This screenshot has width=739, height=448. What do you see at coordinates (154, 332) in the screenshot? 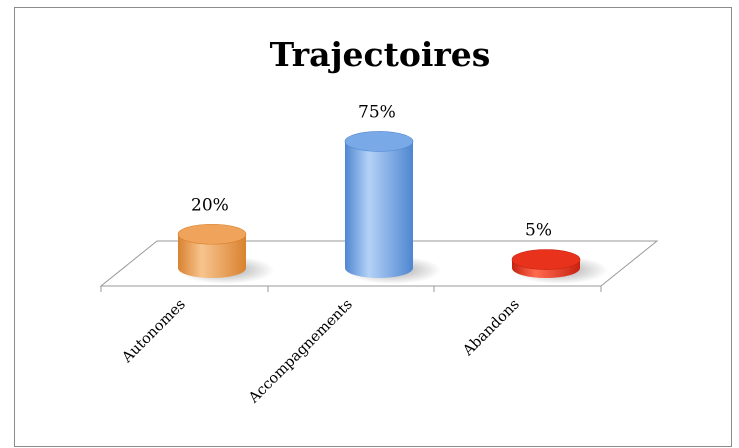
I see `category-label: Autonomes` at bounding box center [154, 332].